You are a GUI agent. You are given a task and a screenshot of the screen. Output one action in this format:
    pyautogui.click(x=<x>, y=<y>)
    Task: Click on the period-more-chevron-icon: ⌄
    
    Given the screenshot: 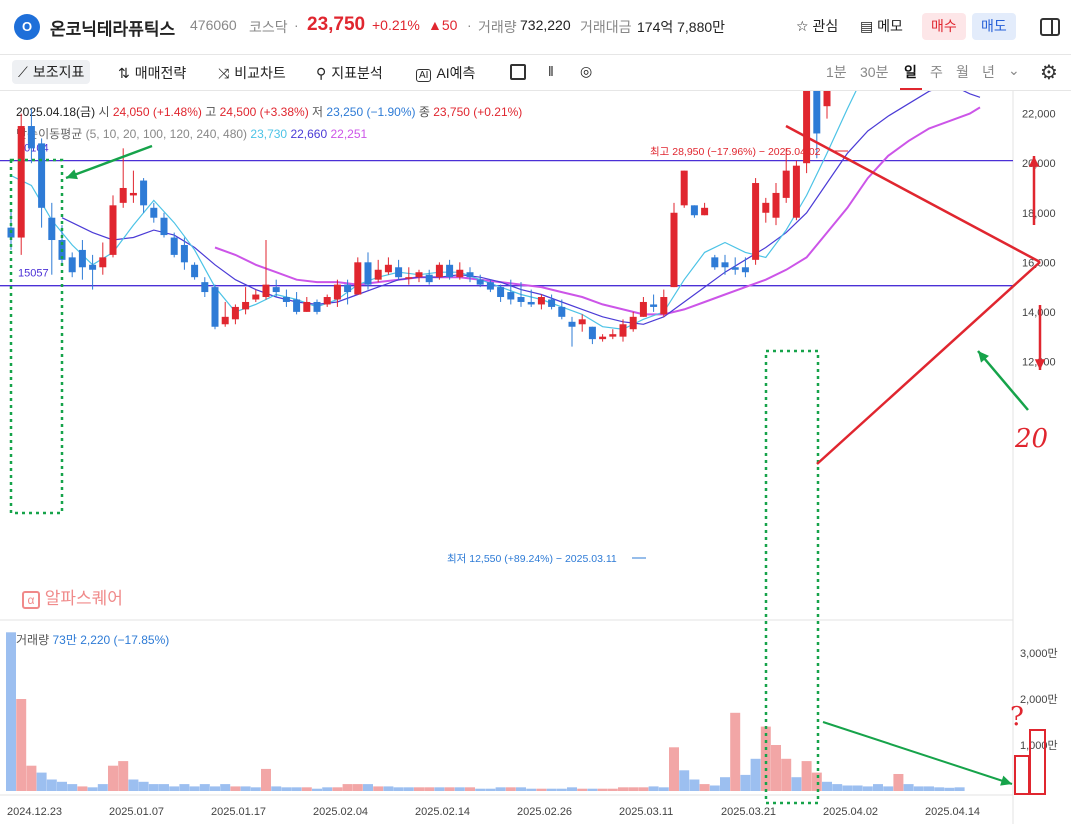 What is the action you would take?
    pyautogui.click(x=1014, y=70)
    